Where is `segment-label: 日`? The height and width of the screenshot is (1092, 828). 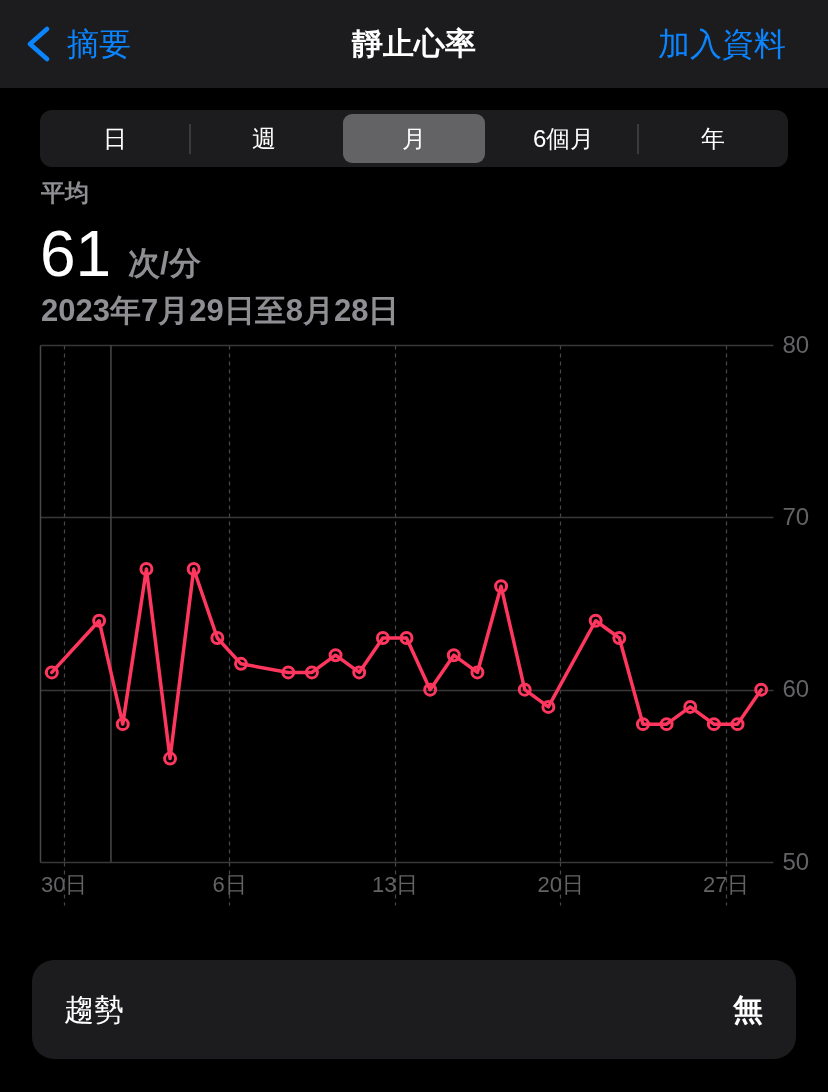 segment-label: 日 is located at coordinates (114, 139).